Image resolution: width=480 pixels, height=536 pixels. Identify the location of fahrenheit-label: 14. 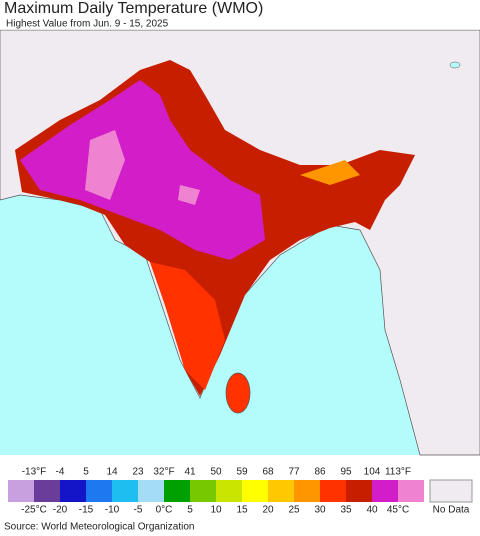
(112, 472).